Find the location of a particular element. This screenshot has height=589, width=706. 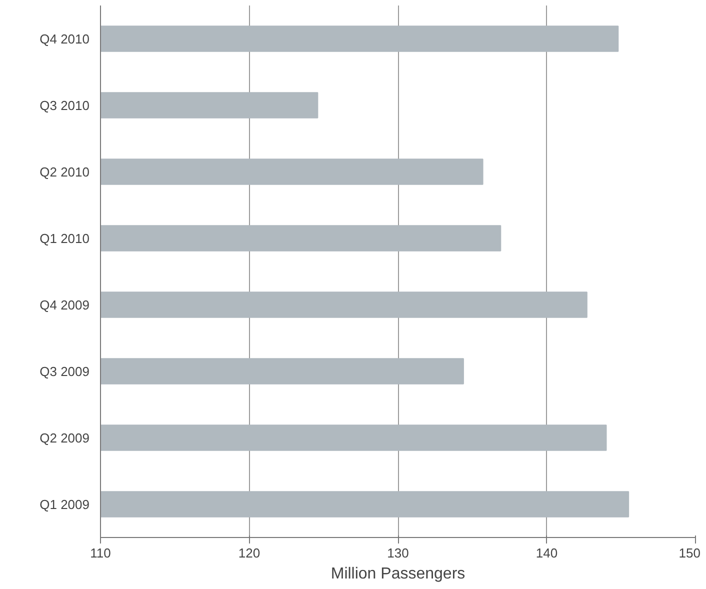

y-tick-label: Q4 2010 is located at coordinates (65, 38).